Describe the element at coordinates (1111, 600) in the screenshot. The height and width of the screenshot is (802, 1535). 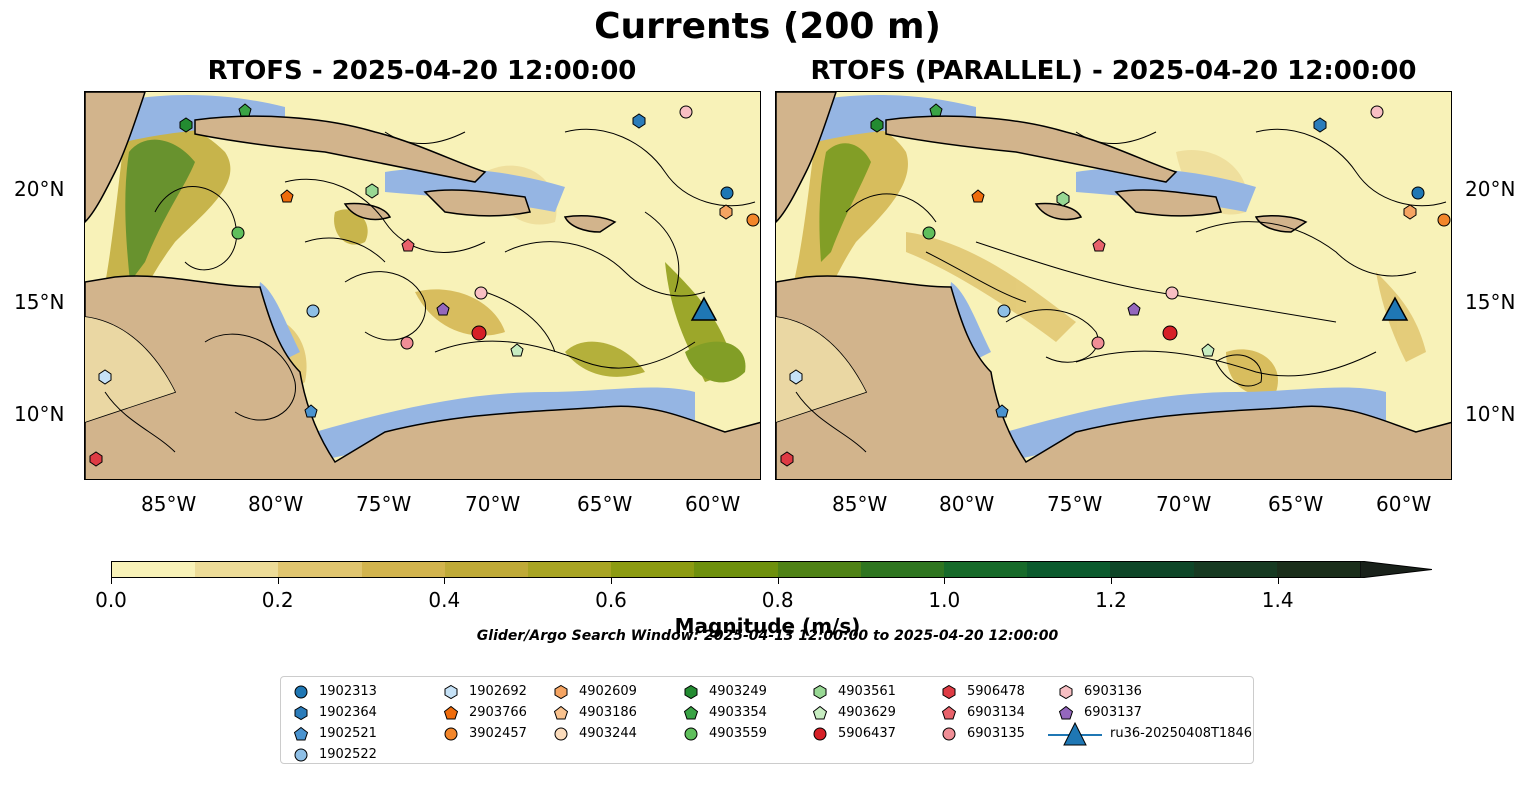
I see `colorbar-tick-label: 1.2` at that location.